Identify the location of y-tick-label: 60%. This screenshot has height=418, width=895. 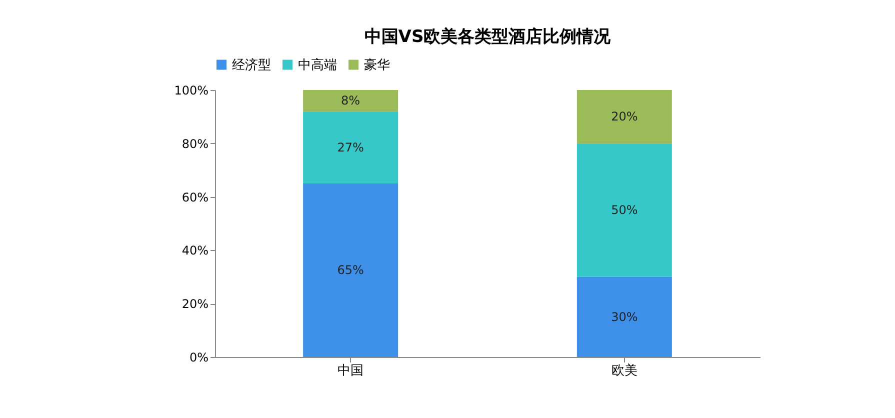
(195, 197).